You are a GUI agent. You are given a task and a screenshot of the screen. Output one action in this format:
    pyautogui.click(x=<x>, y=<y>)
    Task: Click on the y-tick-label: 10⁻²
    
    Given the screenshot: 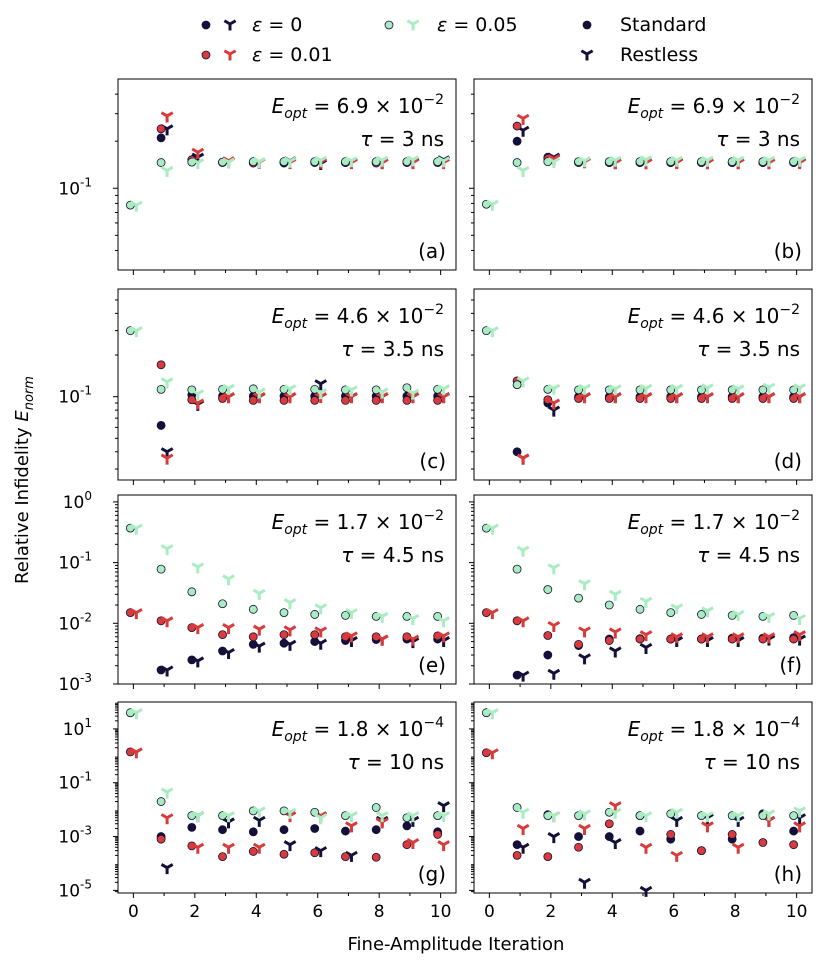 What is the action you would take?
    pyautogui.click(x=75, y=622)
    